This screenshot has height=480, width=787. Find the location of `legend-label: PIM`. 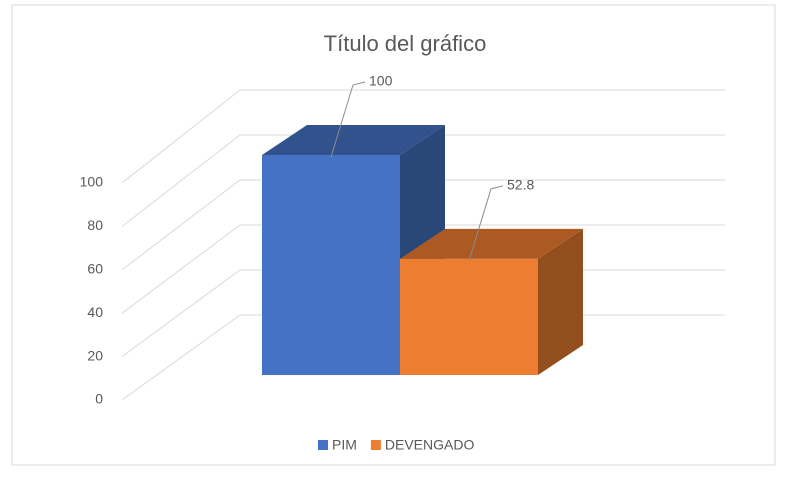

legend-label: PIM is located at coordinates (344, 445).